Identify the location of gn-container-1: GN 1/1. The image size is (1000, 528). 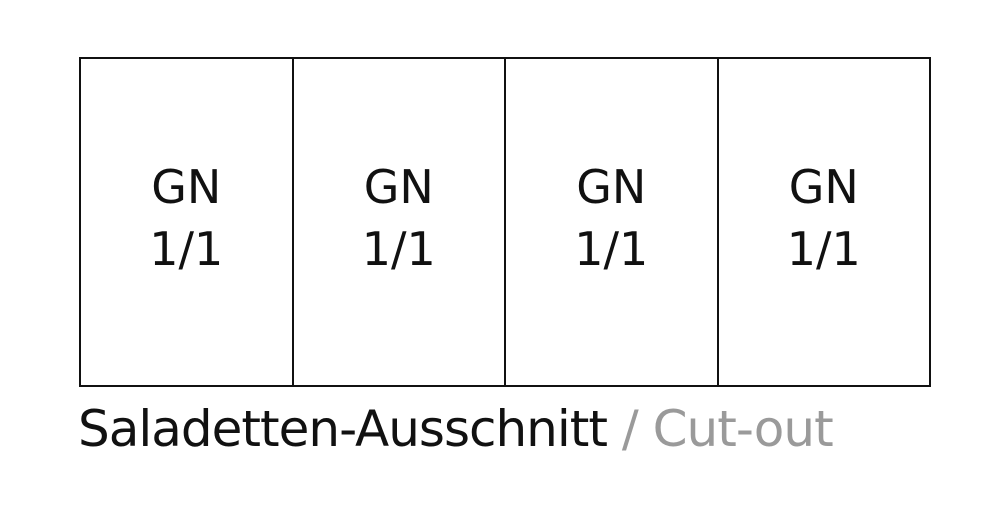
(187, 222).